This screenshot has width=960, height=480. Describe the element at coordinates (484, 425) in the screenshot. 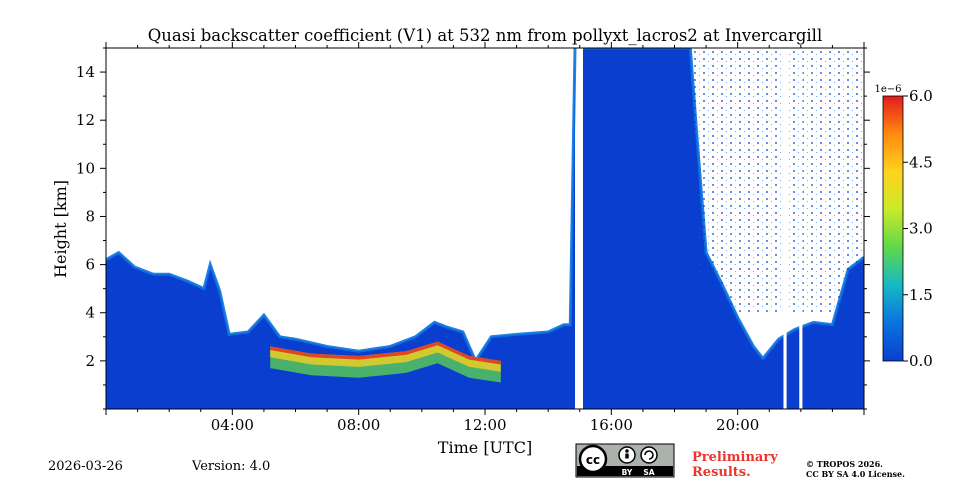

I see `x-tick-label: 12:00` at that location.